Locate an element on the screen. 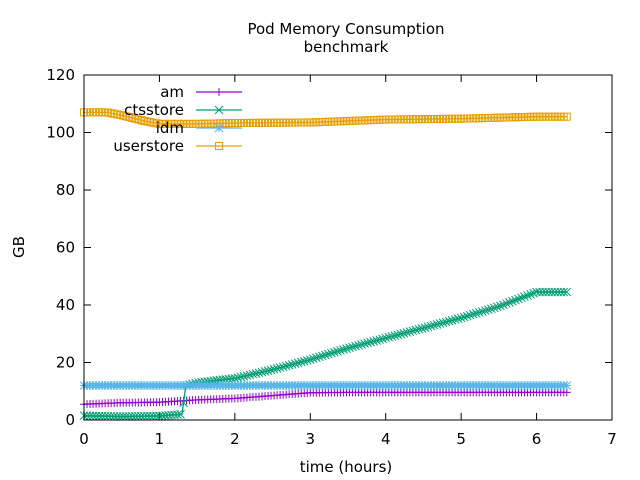  y-tick-label: 120 is located at coordinates (60, 75).